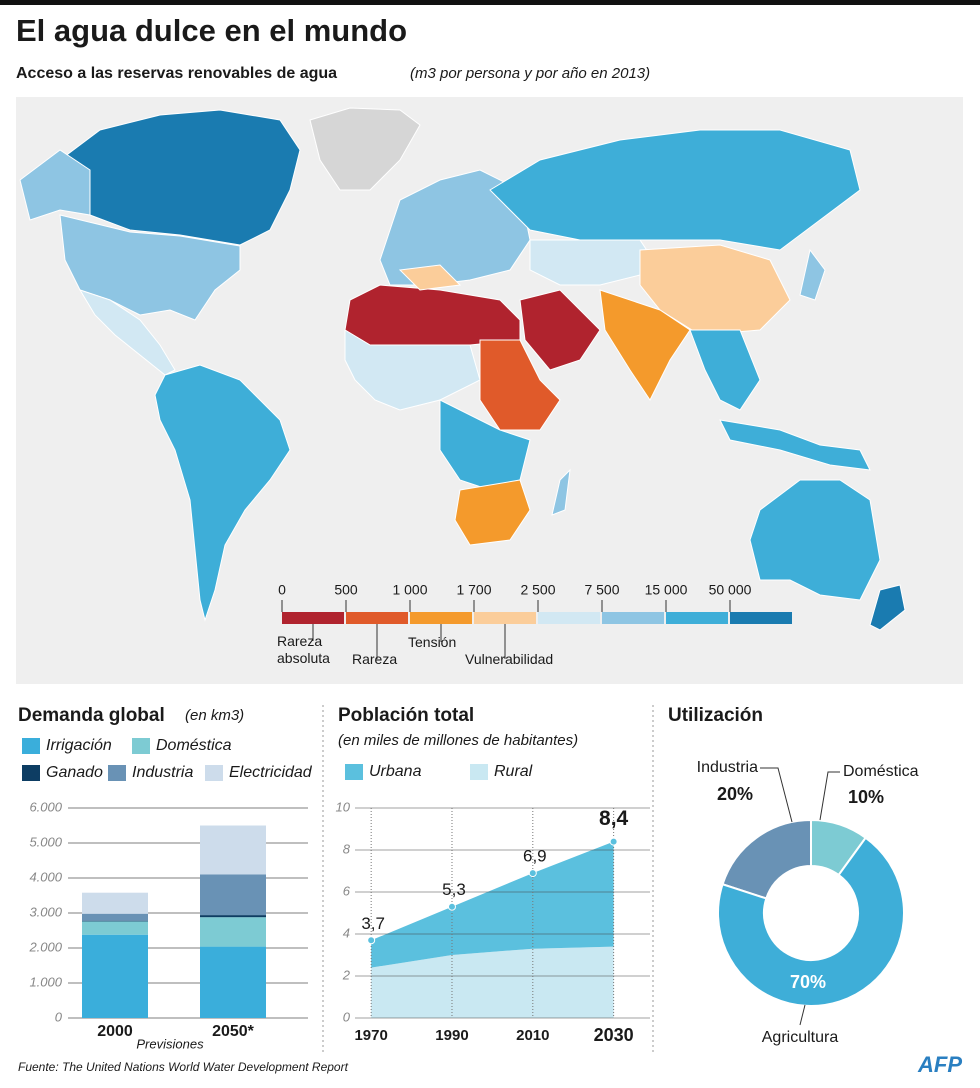 The width and height of the screenshot is (980, 1088). I want to click on legend-label: Rural, so click(513, 771).